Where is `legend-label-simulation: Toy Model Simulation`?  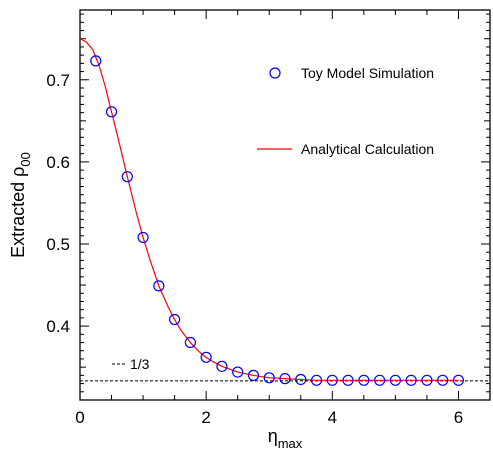
legend-label-simulation: Toy Model Simulation is located at coordinates (367, 73).